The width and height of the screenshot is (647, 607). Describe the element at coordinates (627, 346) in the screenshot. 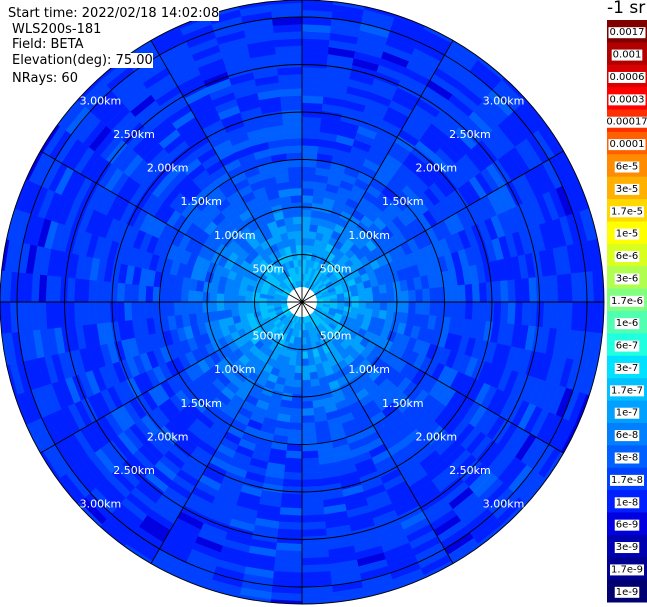

I see `colorbar-label: 6e-7` at that location.